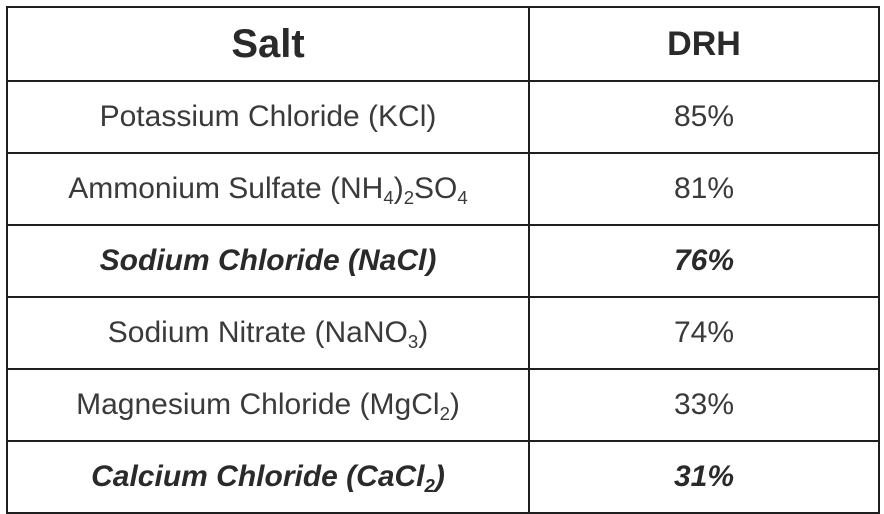 The height and width of the screenshot is (514, 884). What do you see at coordinates (704, 405) in the screenshot?
I see `drh-value-cell: 33%` at bounding box center [704, 405].